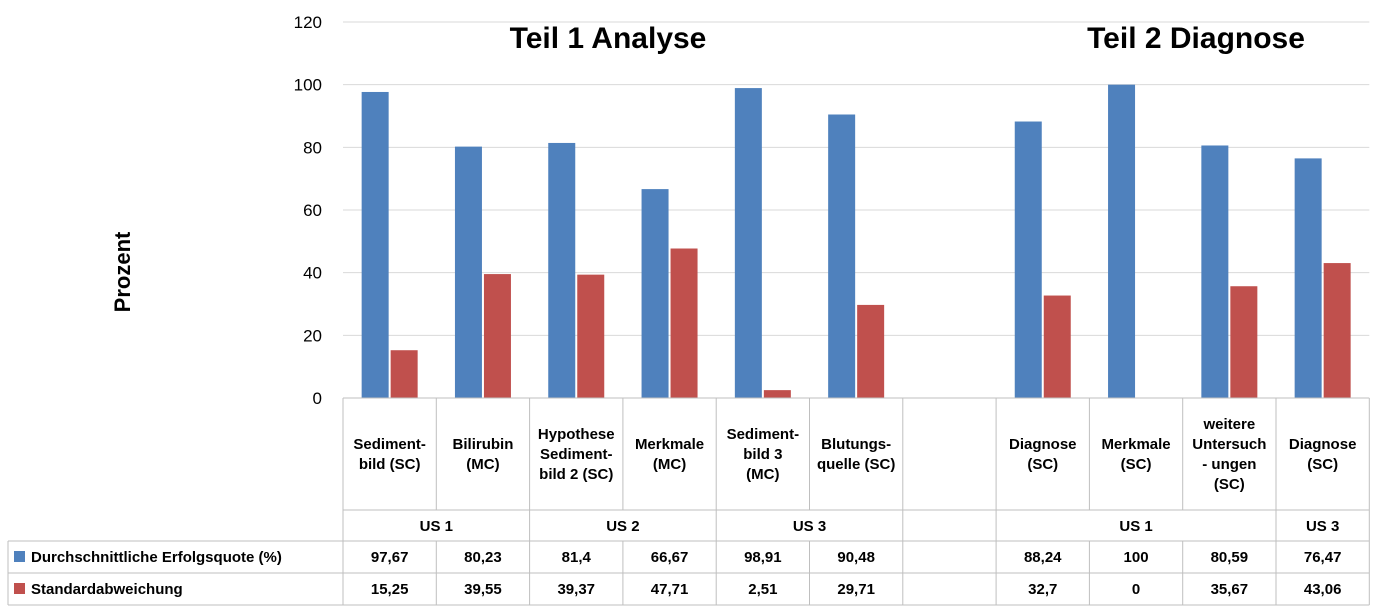  I want to click on data-cell: 90,48, so click(856, 557).